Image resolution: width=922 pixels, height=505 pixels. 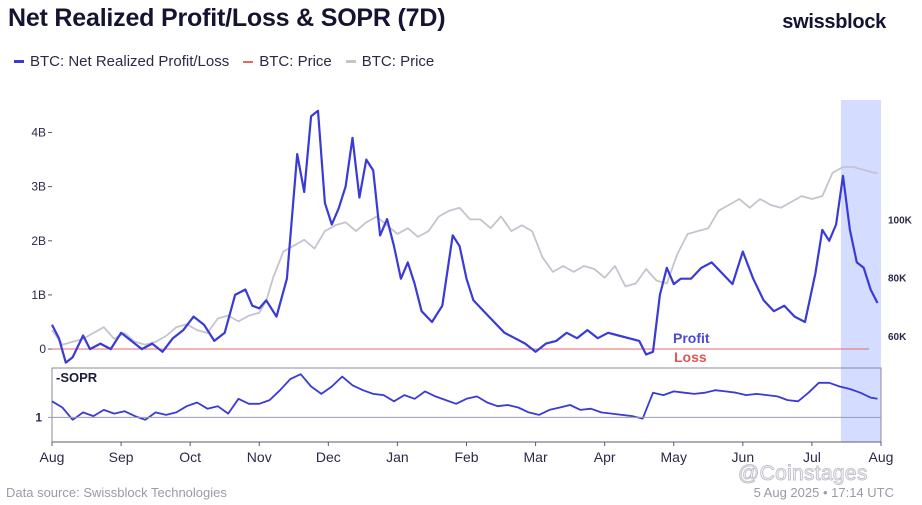 I want to click on legend-swatch-price-gray, so click(x=350, y=61).